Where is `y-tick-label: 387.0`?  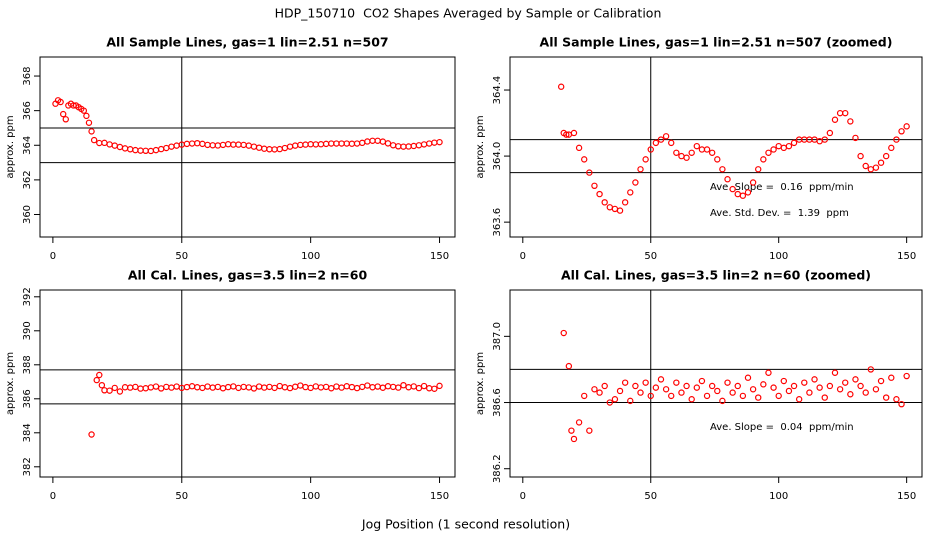 y-tick-label: 387.0 is located at coordinates (497, 336).